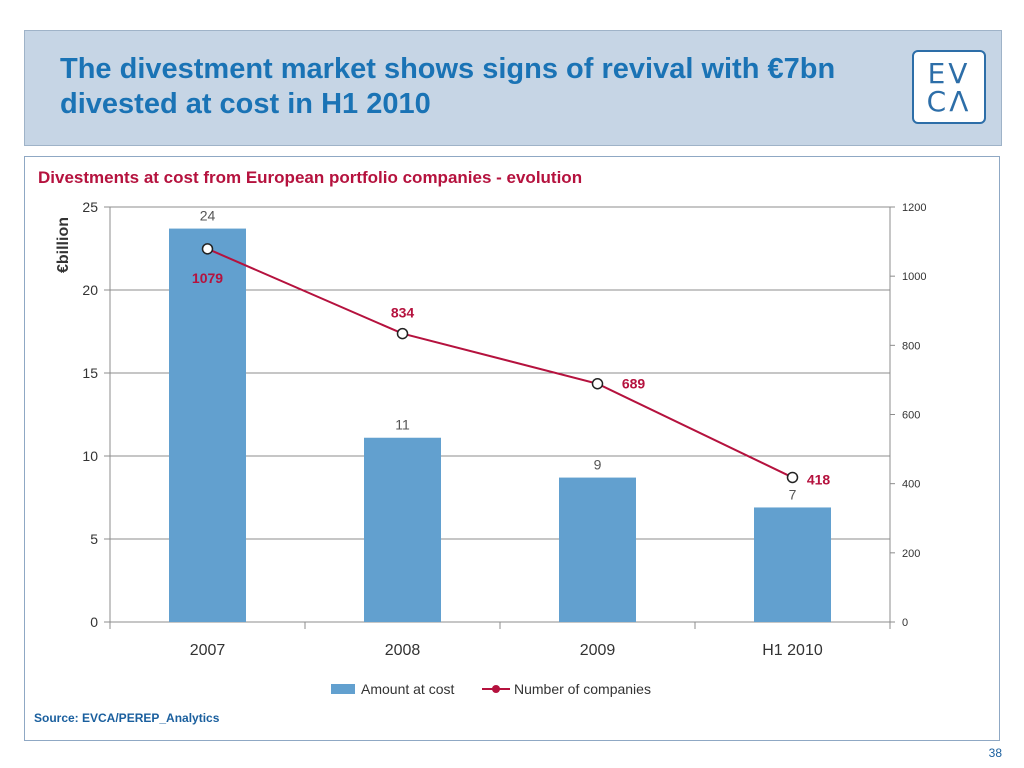  Describe the element at coordinates (911, 346) in the screenshot. I see `y2-tick-label: 800` at that location.